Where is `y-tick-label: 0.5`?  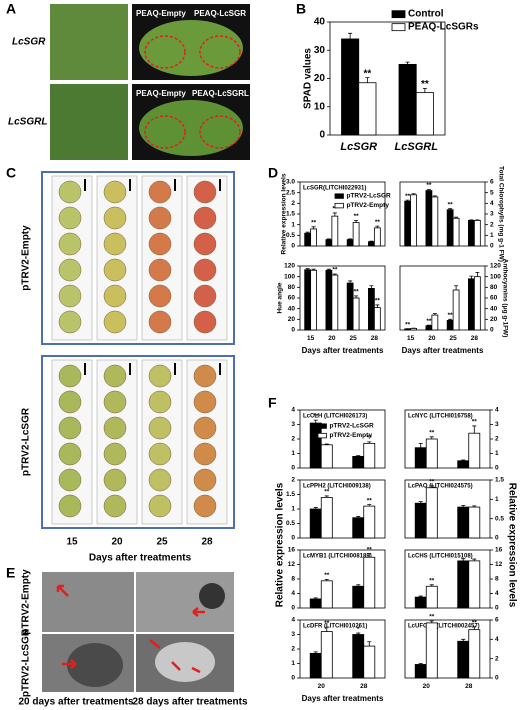 y-tick-label: 0.5 is located at coordinates (290, 235).